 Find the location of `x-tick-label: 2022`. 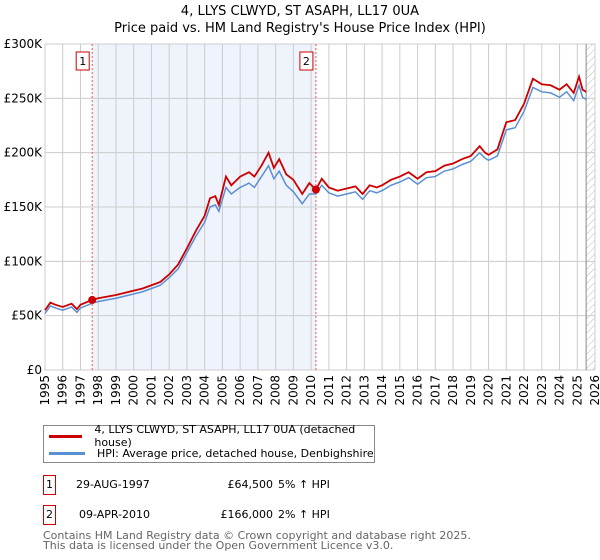

x-tick-label: 2022 is located at coordinates (524, 390).